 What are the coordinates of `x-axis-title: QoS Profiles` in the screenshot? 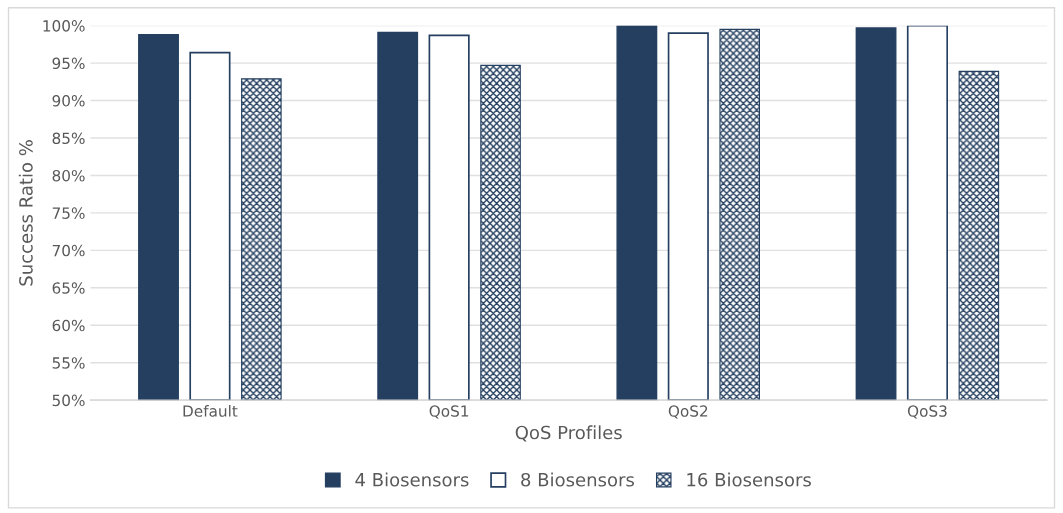 It's located at (568, 433).